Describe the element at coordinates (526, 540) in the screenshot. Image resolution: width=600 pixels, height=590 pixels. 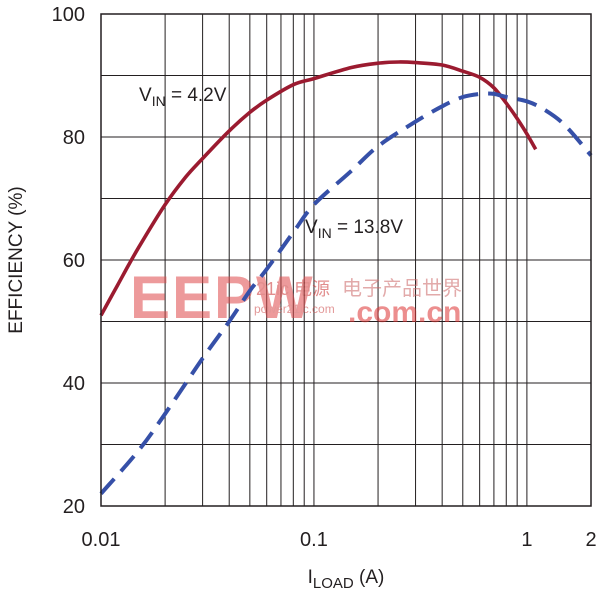
I see `x-tick-label: 1` at that location.